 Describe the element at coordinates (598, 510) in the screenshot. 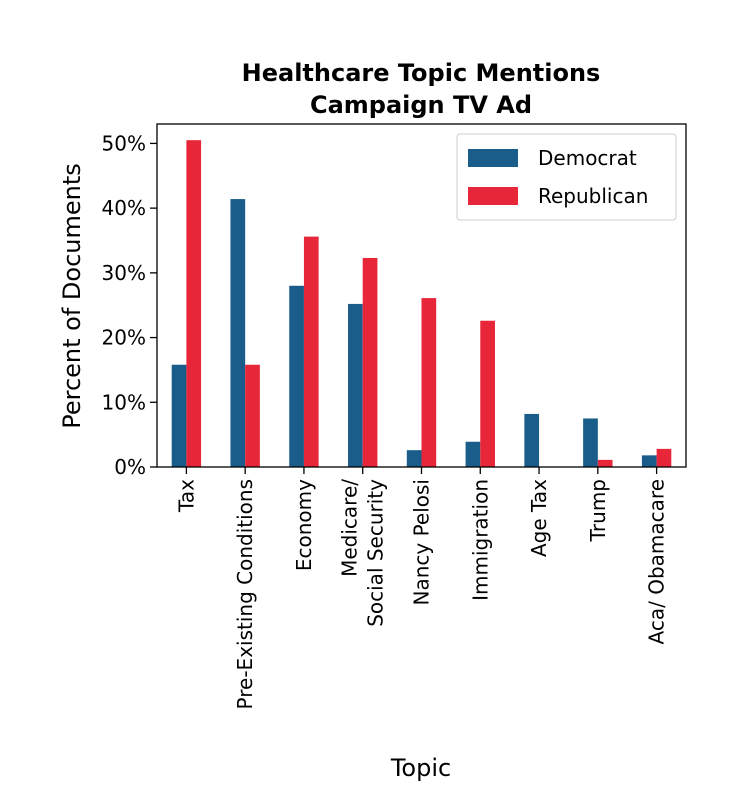

I see `x-tick-label: Trump` at that location.